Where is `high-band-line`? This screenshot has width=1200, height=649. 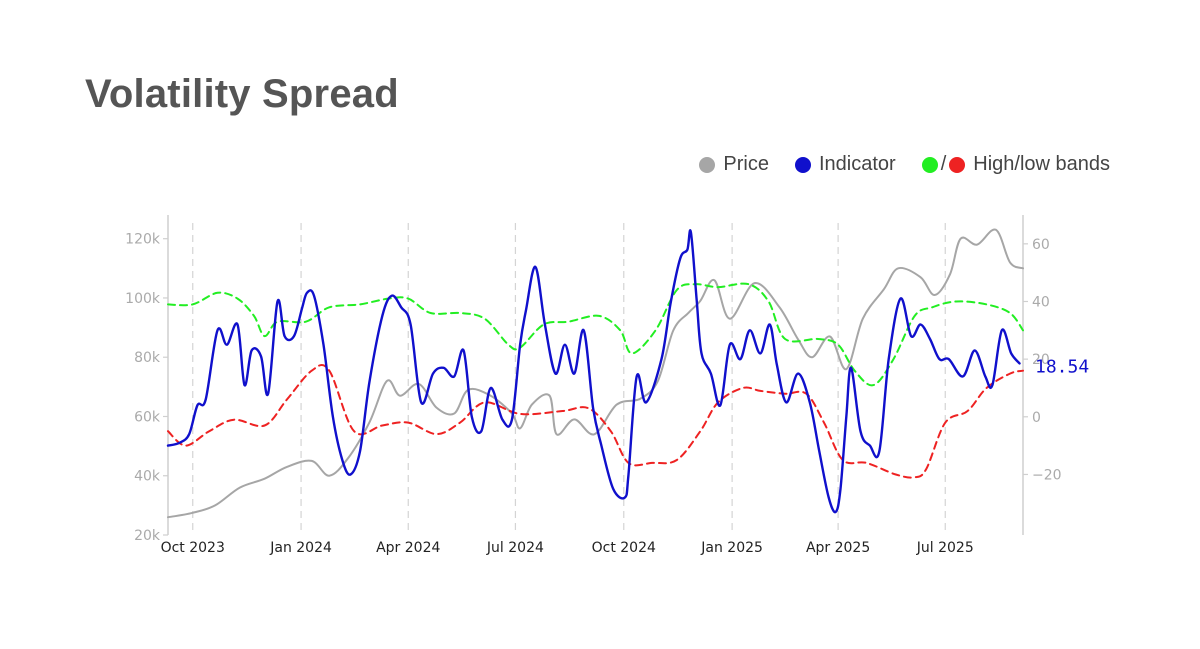
high-band-line is located at coordinates (595, 334).